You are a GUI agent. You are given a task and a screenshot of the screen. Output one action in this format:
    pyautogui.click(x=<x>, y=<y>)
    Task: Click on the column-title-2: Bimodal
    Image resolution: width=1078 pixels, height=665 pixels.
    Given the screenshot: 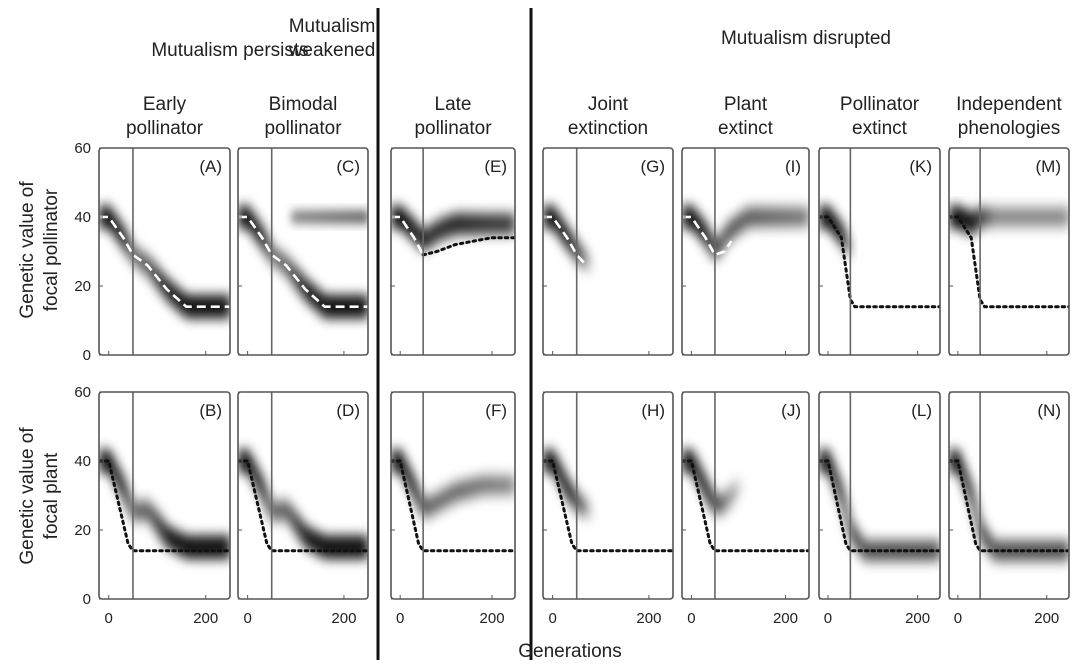 What is the action you would take?
    pyautogui.click(x=303, y=104)
    